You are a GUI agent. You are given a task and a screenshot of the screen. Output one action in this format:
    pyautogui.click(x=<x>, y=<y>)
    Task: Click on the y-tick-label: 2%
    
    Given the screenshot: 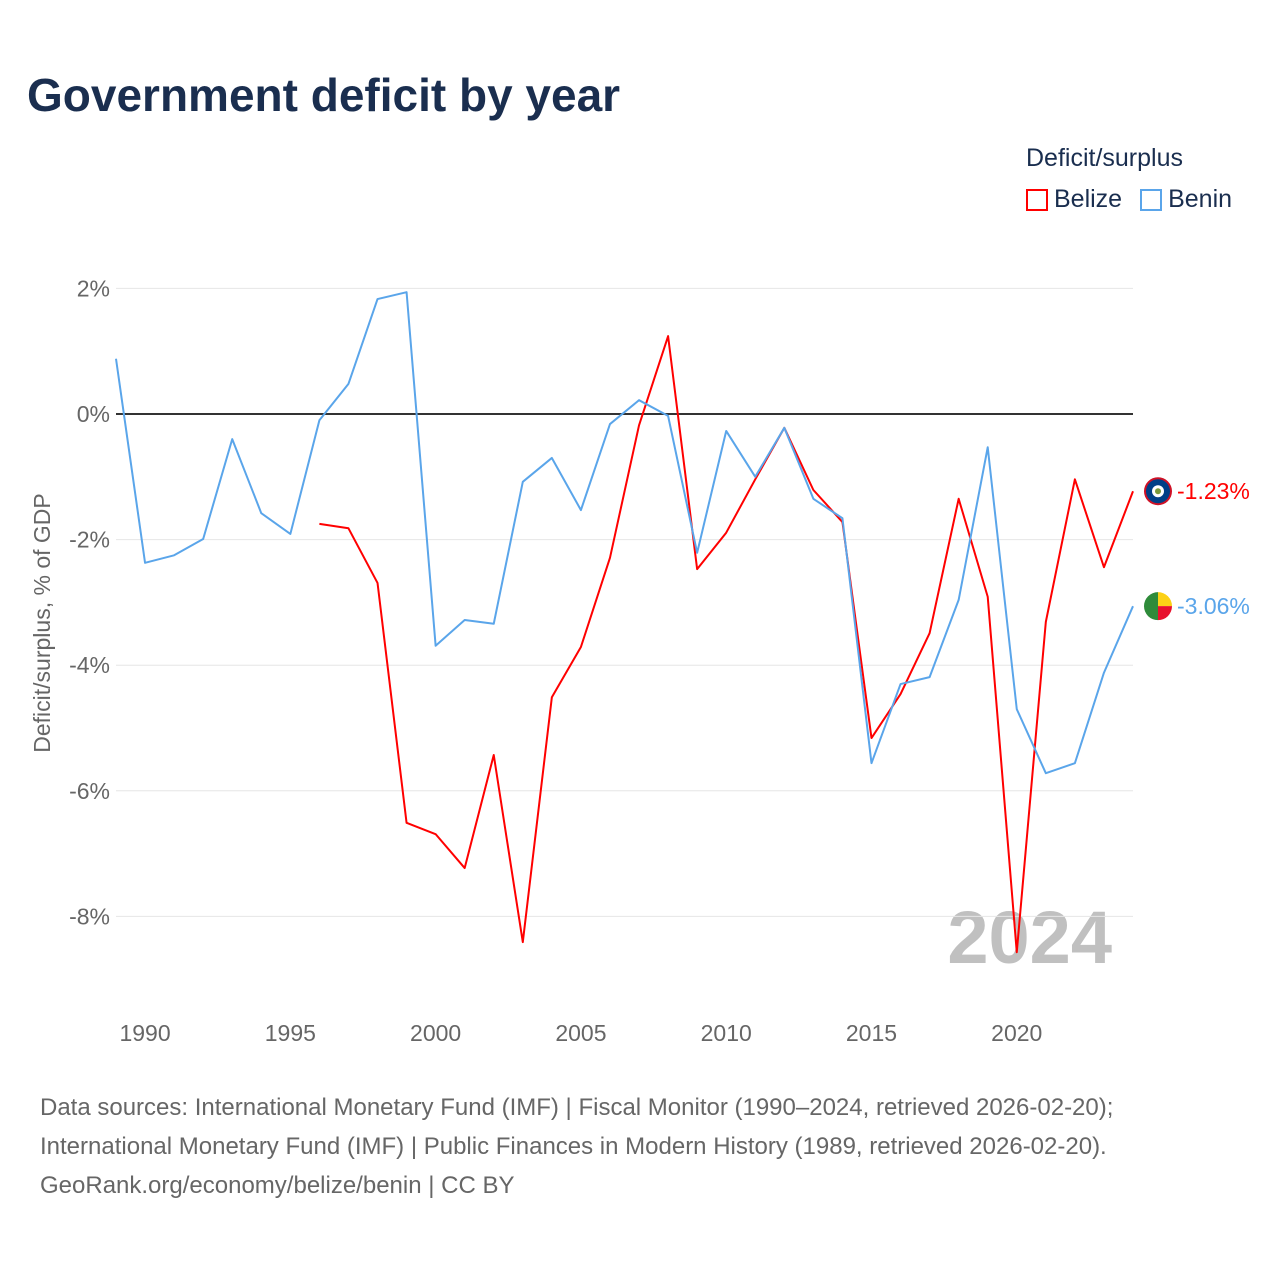 What is the action you would take?
    pyautogui.click(x=93, y=288)
    